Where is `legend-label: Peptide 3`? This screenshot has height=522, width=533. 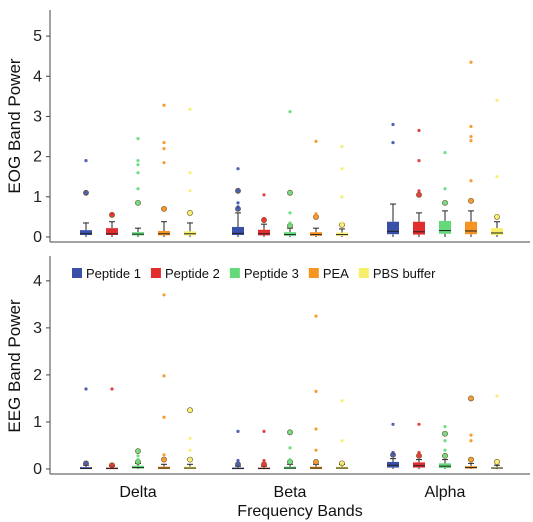 legend-label: Peptide 3 is located at coordinates (271, 273).